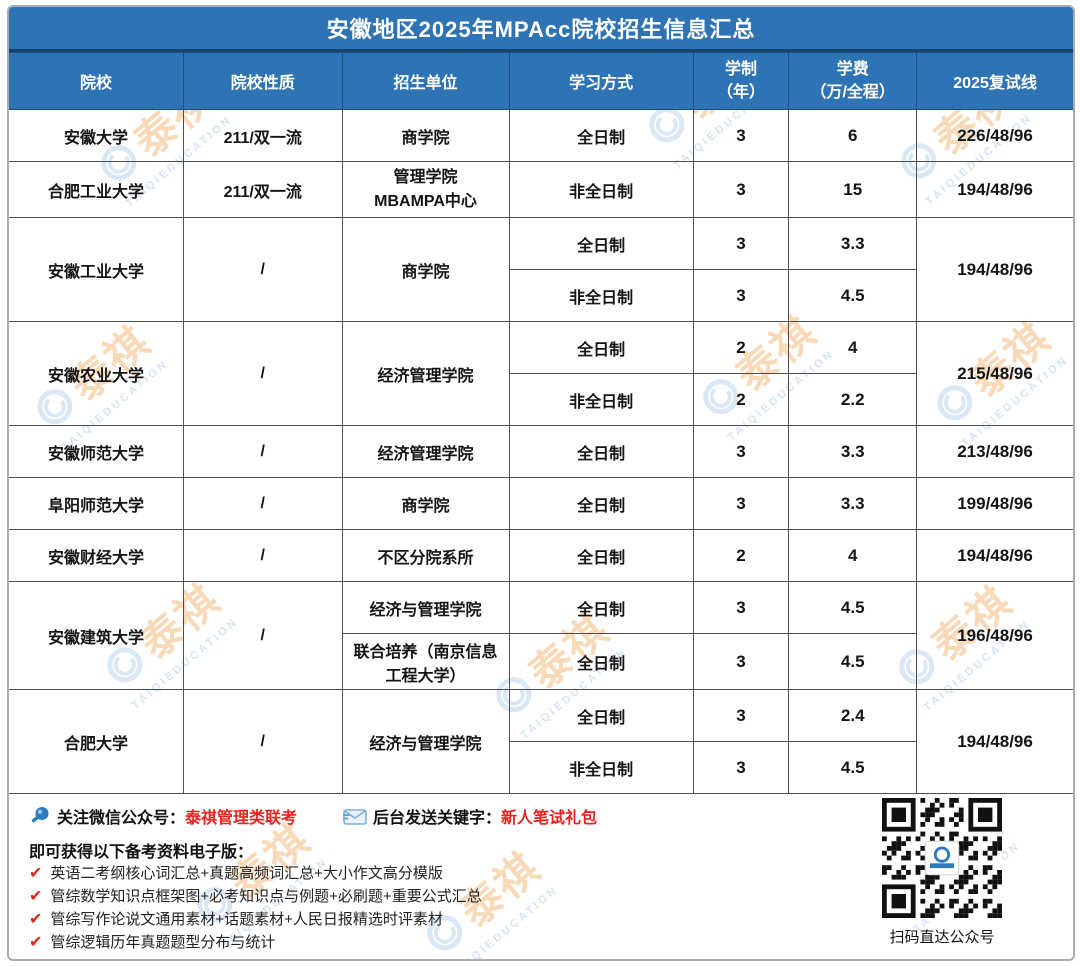 The height and width of the screenshot is (966, 1080). What do you see at coordinates (994, 451) in the screenshot?
I see `cell-retest: 213/48/96` at bounding box center [994, 451].